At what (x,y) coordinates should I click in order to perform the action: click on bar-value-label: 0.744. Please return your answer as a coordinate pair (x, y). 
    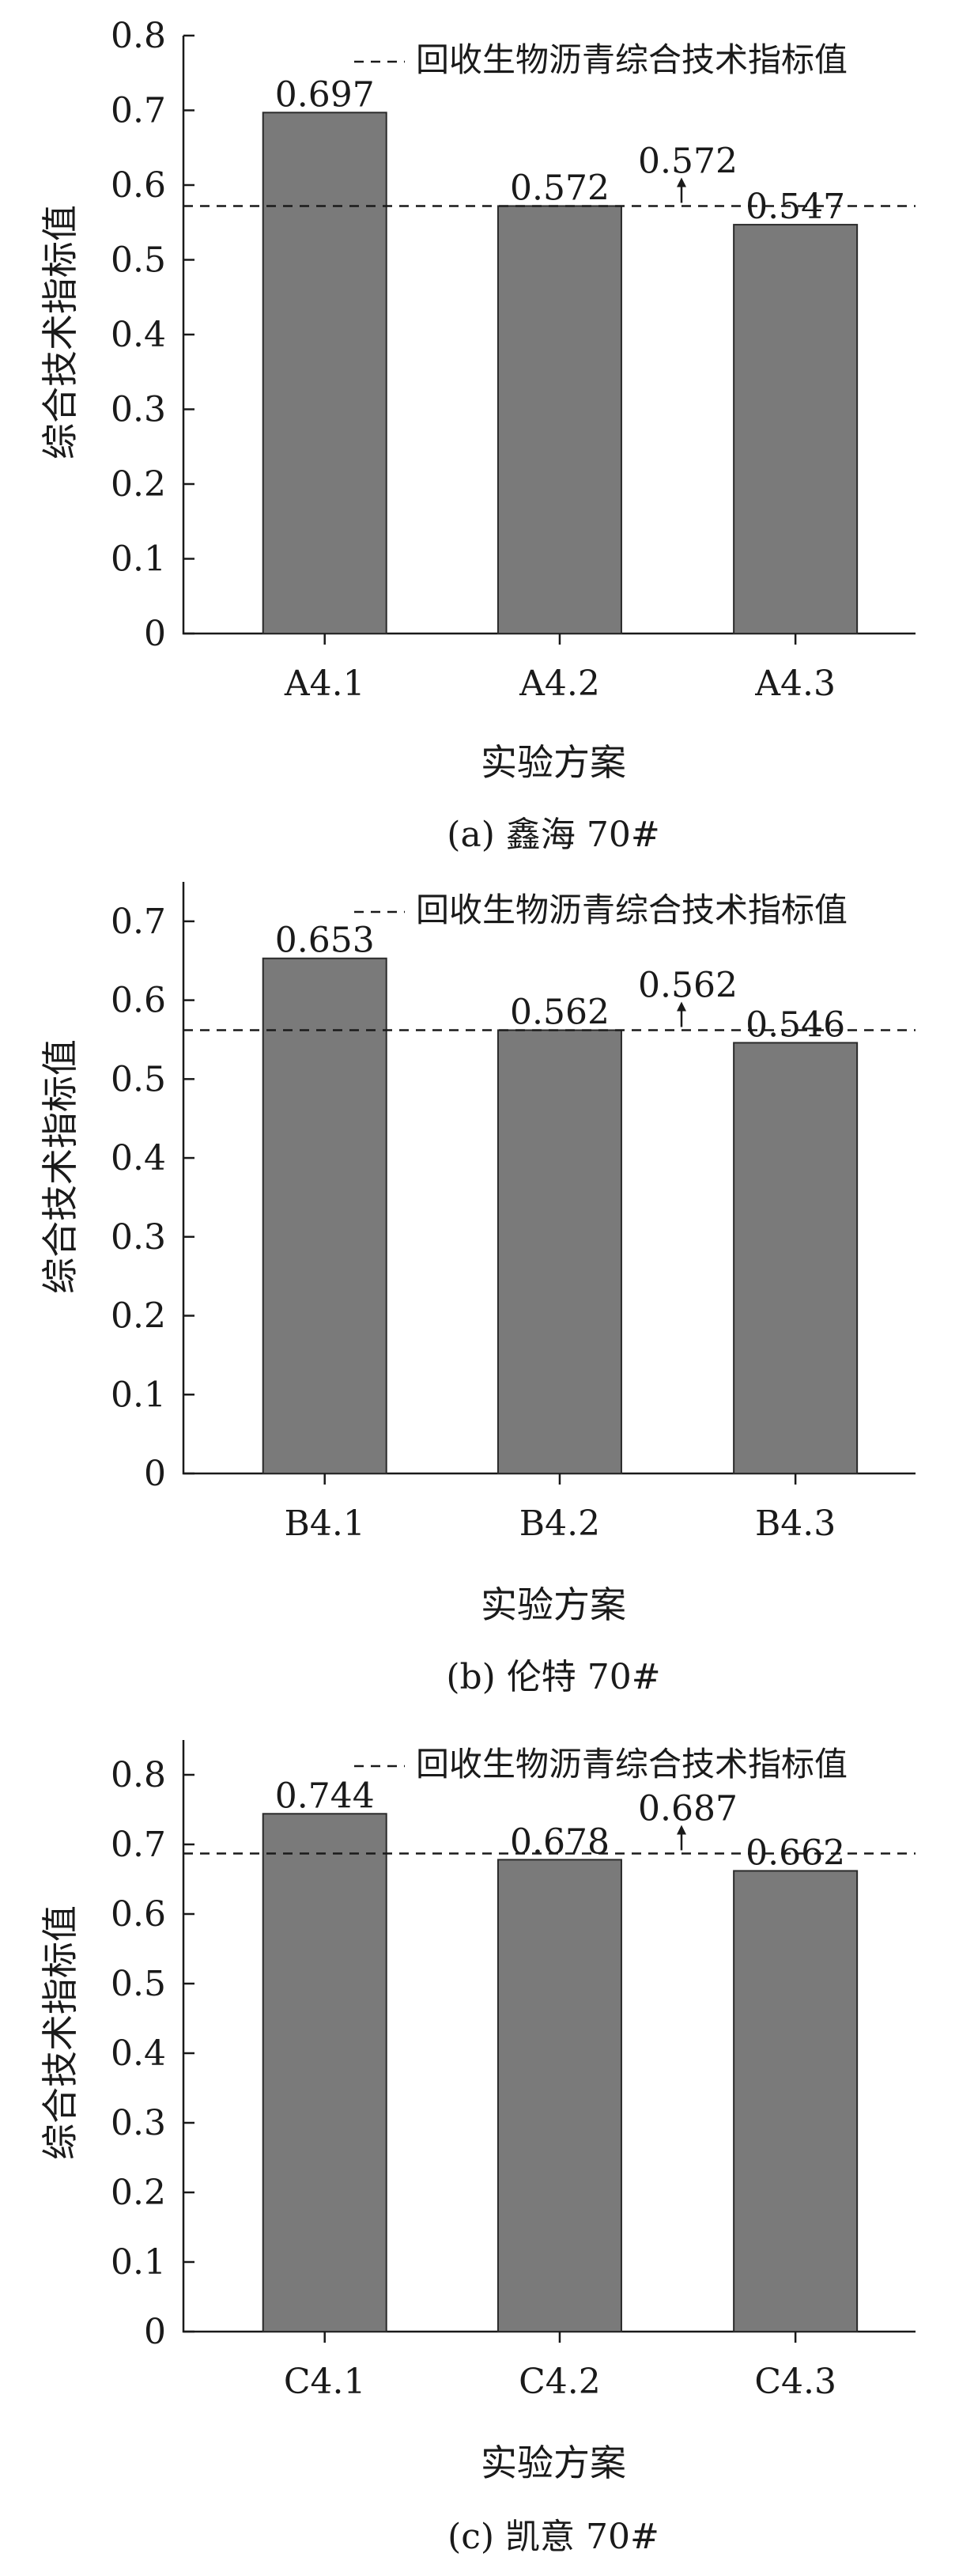
    Looking at the image, I should click on (325, 1796).